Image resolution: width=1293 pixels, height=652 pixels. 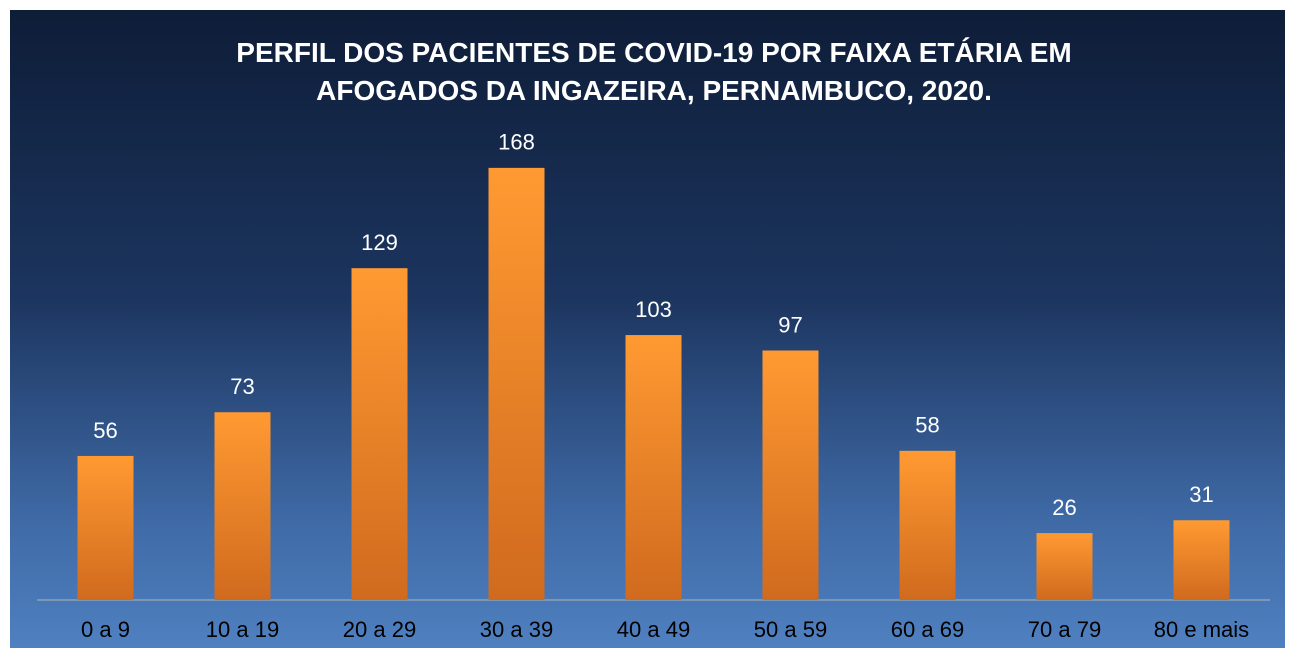 What do you see at coordinates (653, 629) in the screenshot?
I see `x-tick-label: 40 a 49` at bounding box center [653, 629].